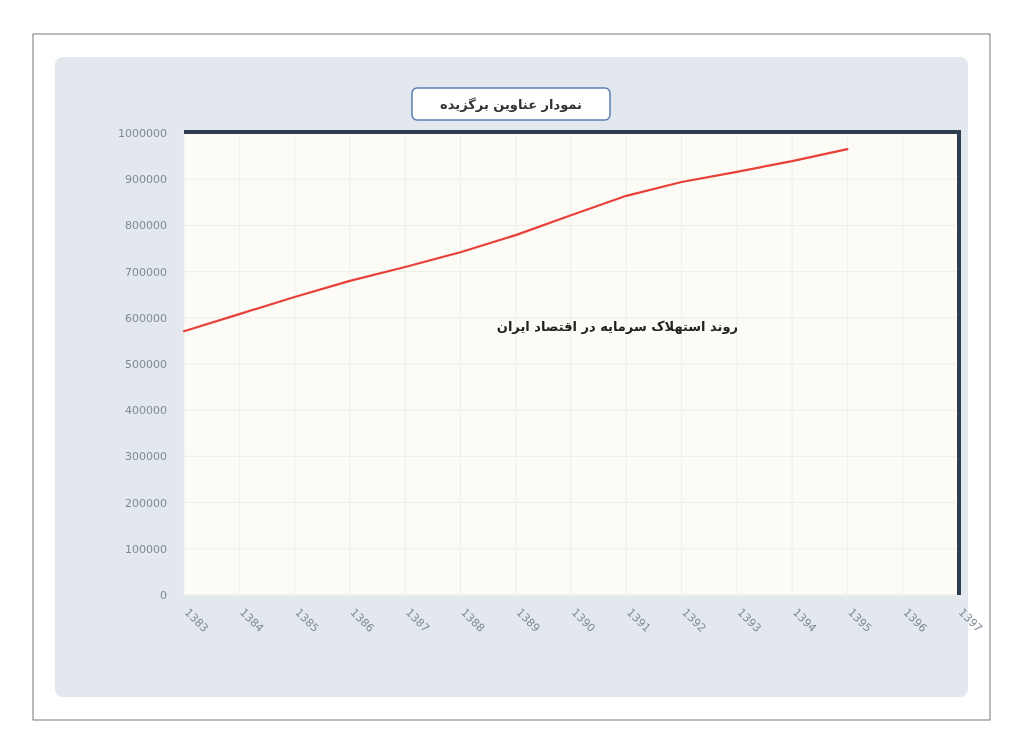 This screenshot has width=1022, height=754. What do you see at coordinates (146, 503) in the screenshot?
I see `y-tick-label: 200000` at bounding box center [146, 503].